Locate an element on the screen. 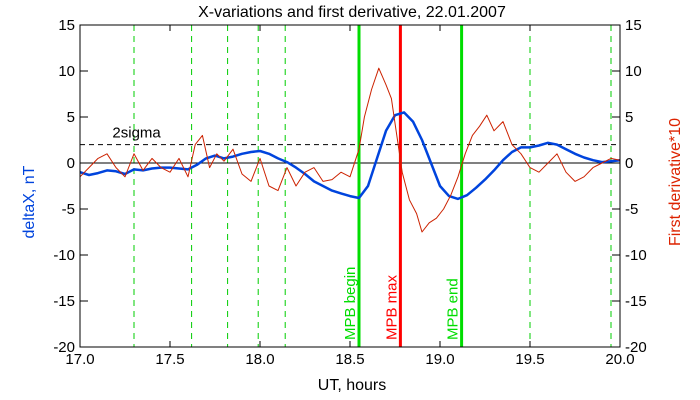  marker-label-2: MPB end is located at coordinates (453, 309).